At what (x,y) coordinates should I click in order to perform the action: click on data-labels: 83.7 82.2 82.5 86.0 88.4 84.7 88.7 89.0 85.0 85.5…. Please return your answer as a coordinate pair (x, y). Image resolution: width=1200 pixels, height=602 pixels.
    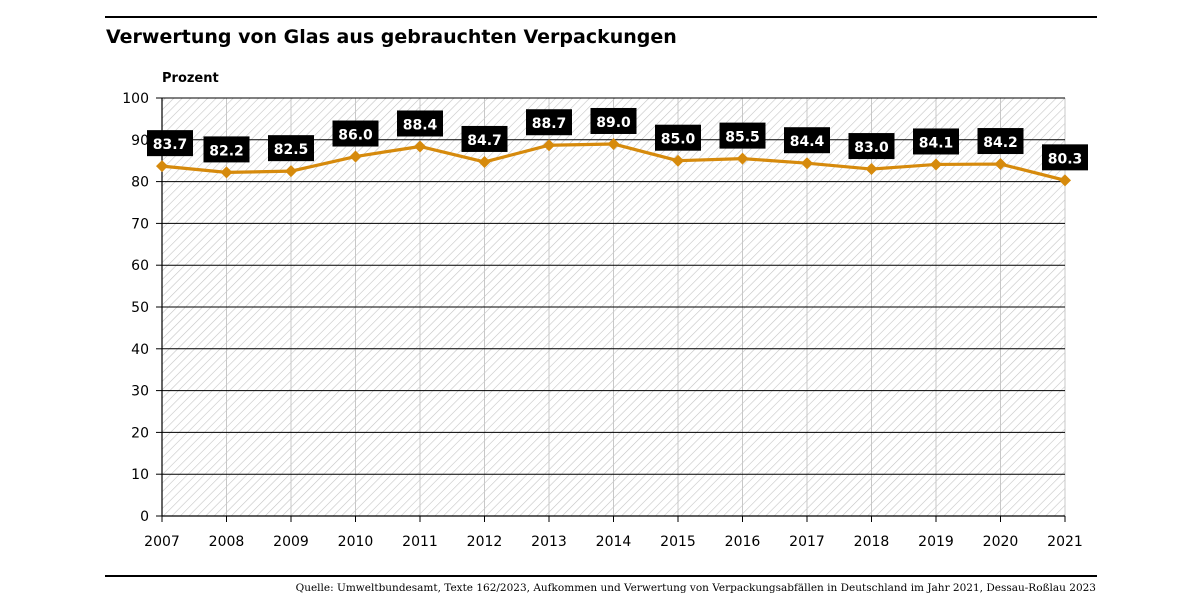
    Looking at the image, I should click on (617, 139).